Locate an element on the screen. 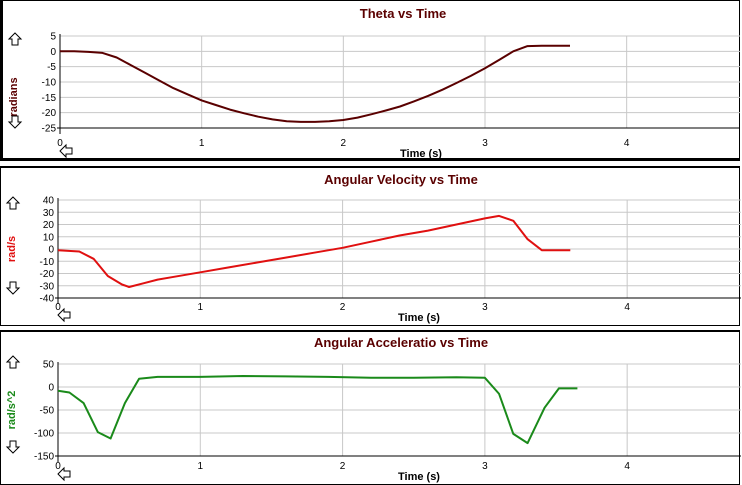 The width and height of the screenshot is (742, 485). chart-title: Angular Acceleratio vs Time is located at coordinates (401, 342).